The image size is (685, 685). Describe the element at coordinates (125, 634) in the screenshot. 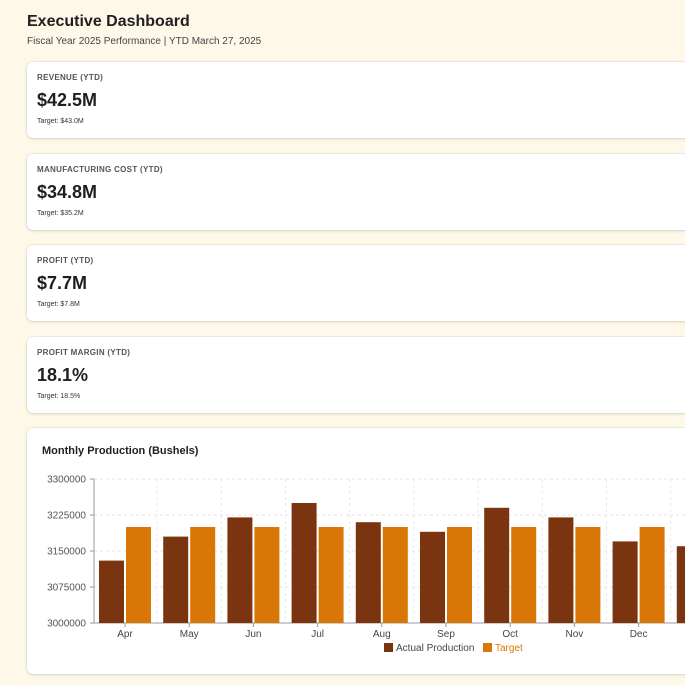

I see `x-tick-label: Apr` at that location.